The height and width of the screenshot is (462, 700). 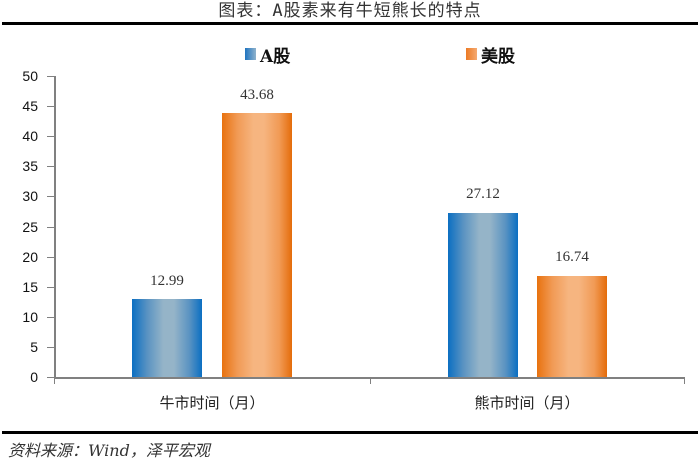 What do you see at coordinates (30, 166) in the screenshot?
I see `y-tick-label: 35` at bounding box center [30, 166].